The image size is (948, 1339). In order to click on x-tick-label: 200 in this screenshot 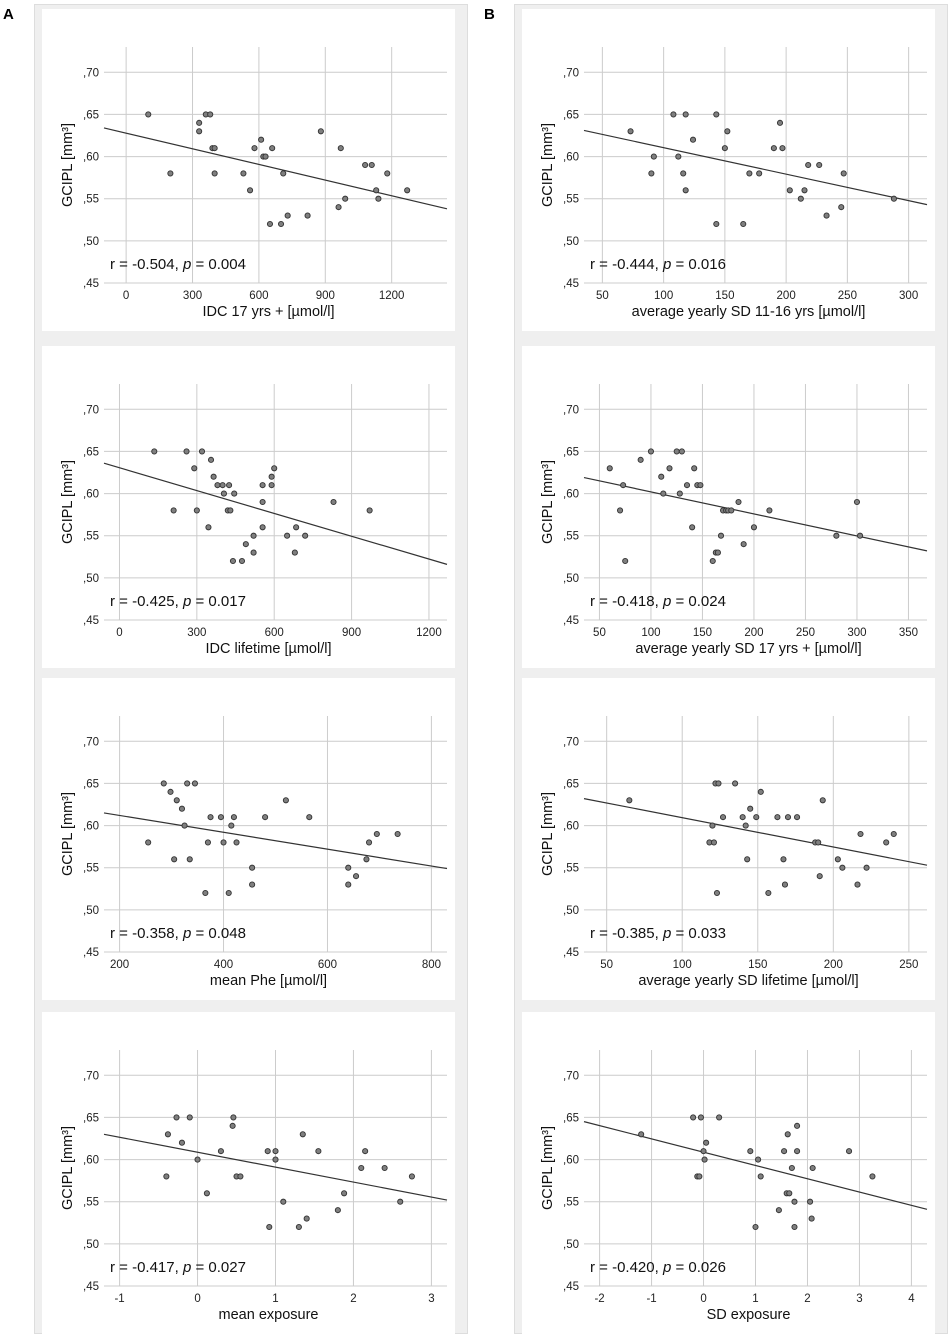, I will do `click(786, 296)`.